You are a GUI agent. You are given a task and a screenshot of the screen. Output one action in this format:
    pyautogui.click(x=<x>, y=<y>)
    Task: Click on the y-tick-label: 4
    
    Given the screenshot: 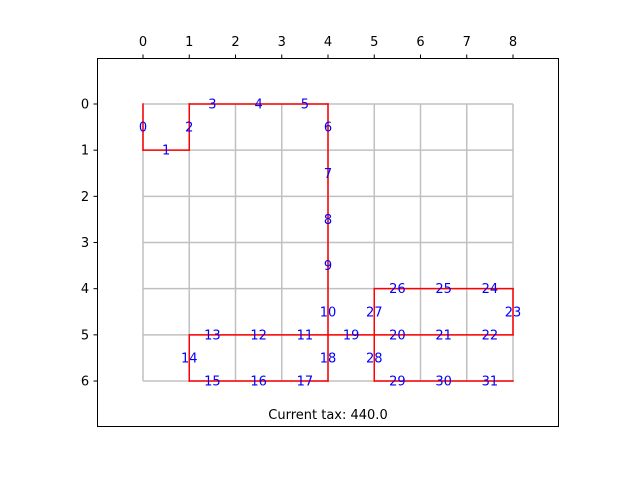 What is the action you would take?
    pyautogui.click(x=85, y=289)
    